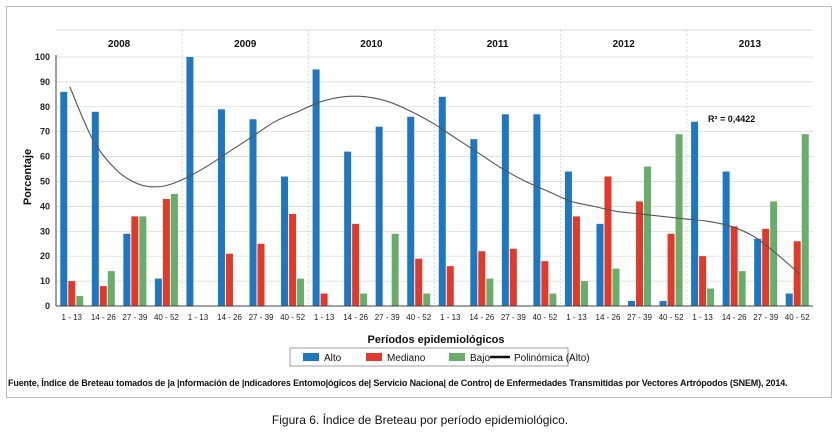  Describe the element at coordinates (245, 44) in the screenshot. I see `year-label: 2009` at that location.